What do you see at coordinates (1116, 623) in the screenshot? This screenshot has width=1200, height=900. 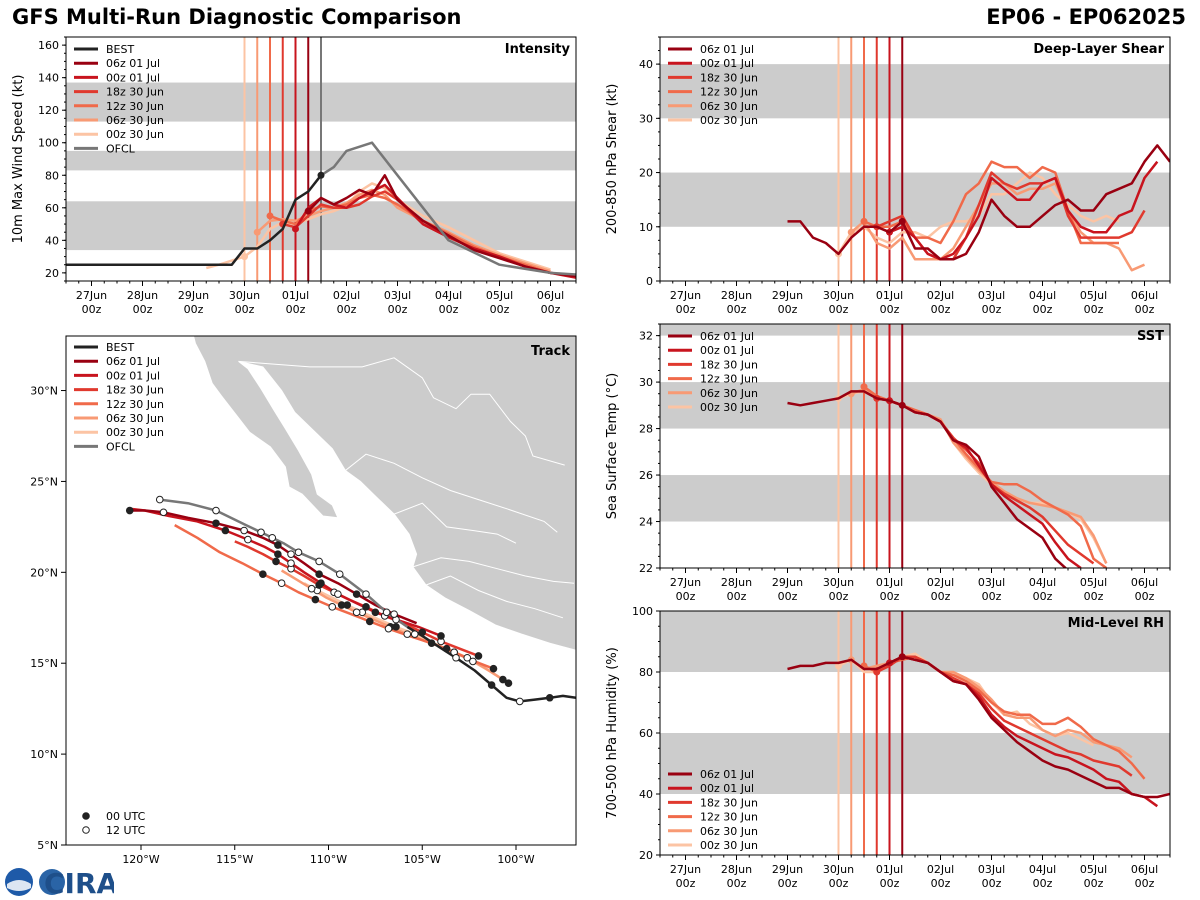 I see `rh-title: Mid-Level RH` at bounding box center [1116, 623].